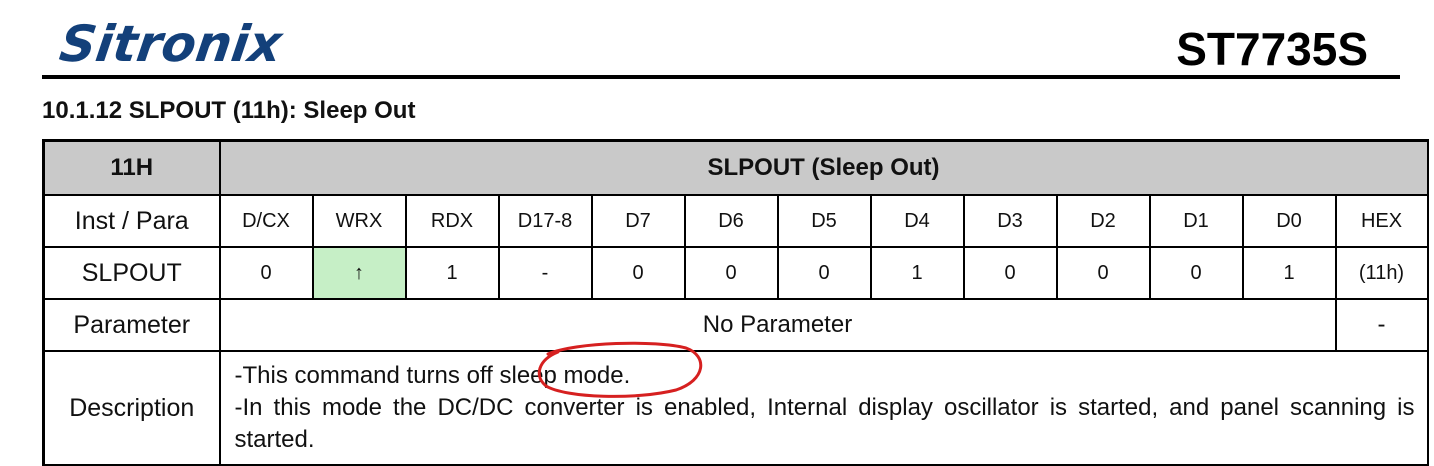 Image resolution: width=1434 pixels, height=466 pixels. What do you see at coordinates (1381, 221) in the screenshot?
I see `column-header: HEX` at bounding box center [1381, 221].